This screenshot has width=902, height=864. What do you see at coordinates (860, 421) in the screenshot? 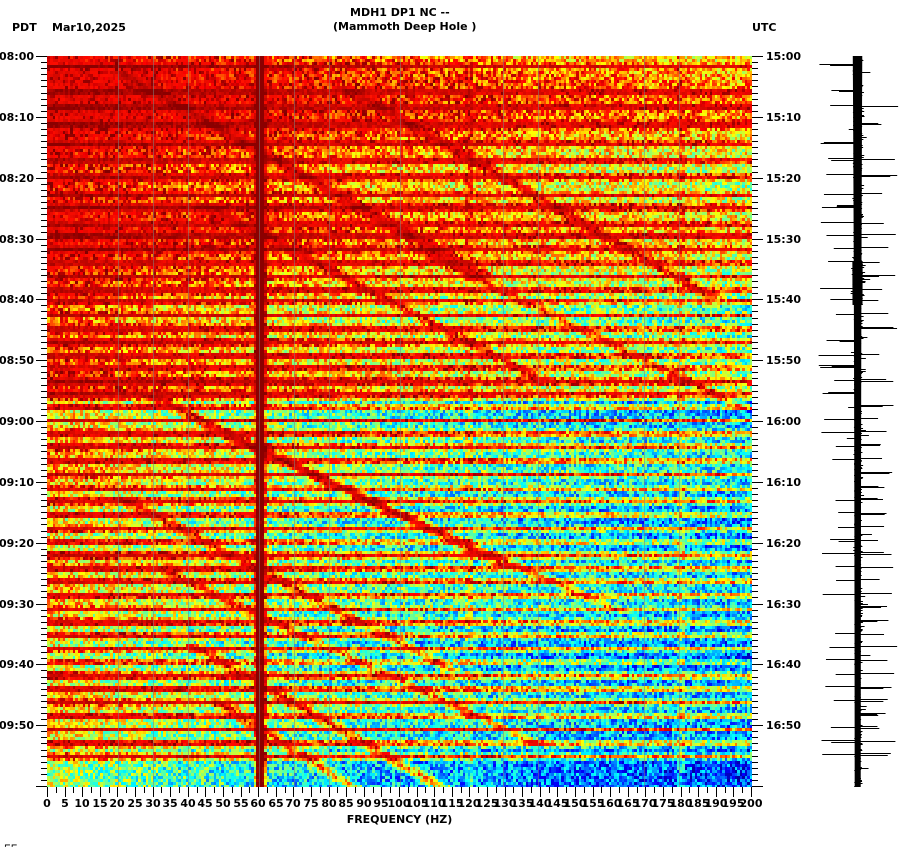
I see `seismogram-trace-panel` at bounding box center [860, 421].